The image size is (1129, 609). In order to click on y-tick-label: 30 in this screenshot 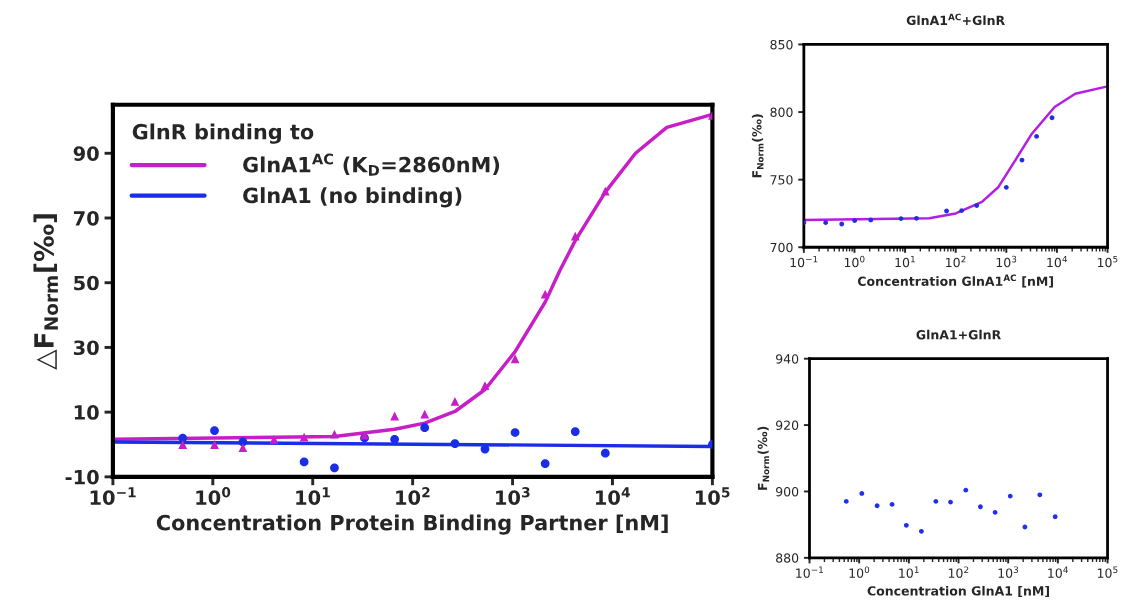, I will do `click(86, 348)`.